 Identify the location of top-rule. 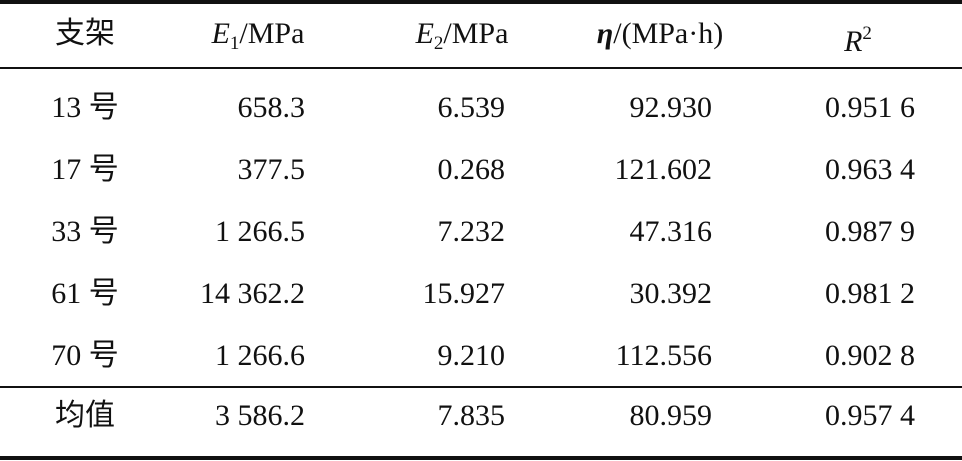
(481, 2).